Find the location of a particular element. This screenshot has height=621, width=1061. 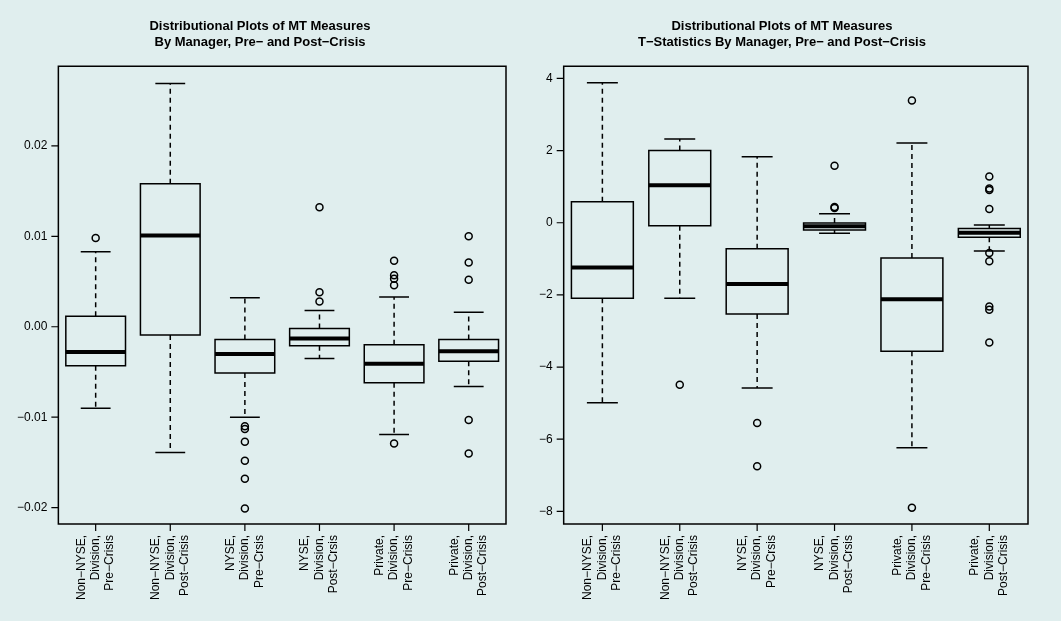

y-tick-label: 0.01 is located at coordinates (36, 235).